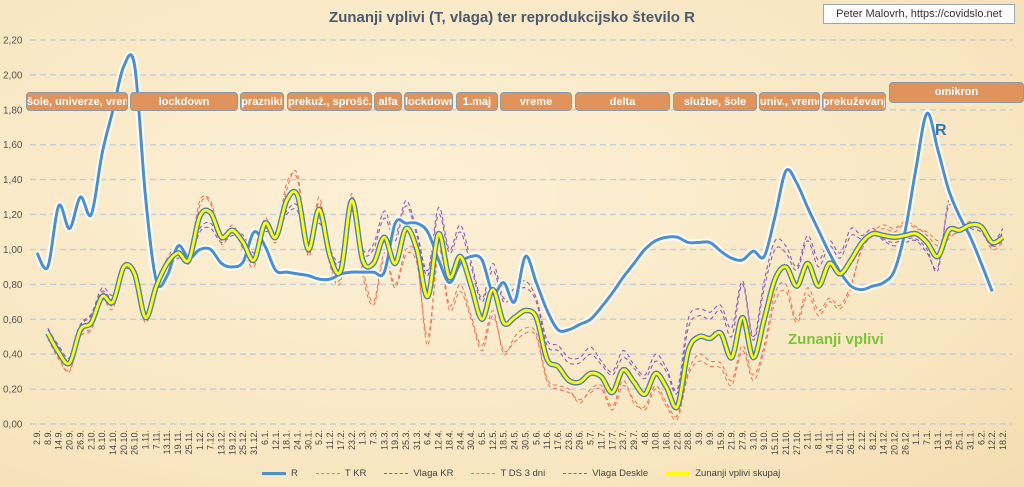 This screenshot has width=1024, height=487. Describe the element at coordinates (460, 440) in the screenshot. I see `x-tick-label: 24.4.` at that location.